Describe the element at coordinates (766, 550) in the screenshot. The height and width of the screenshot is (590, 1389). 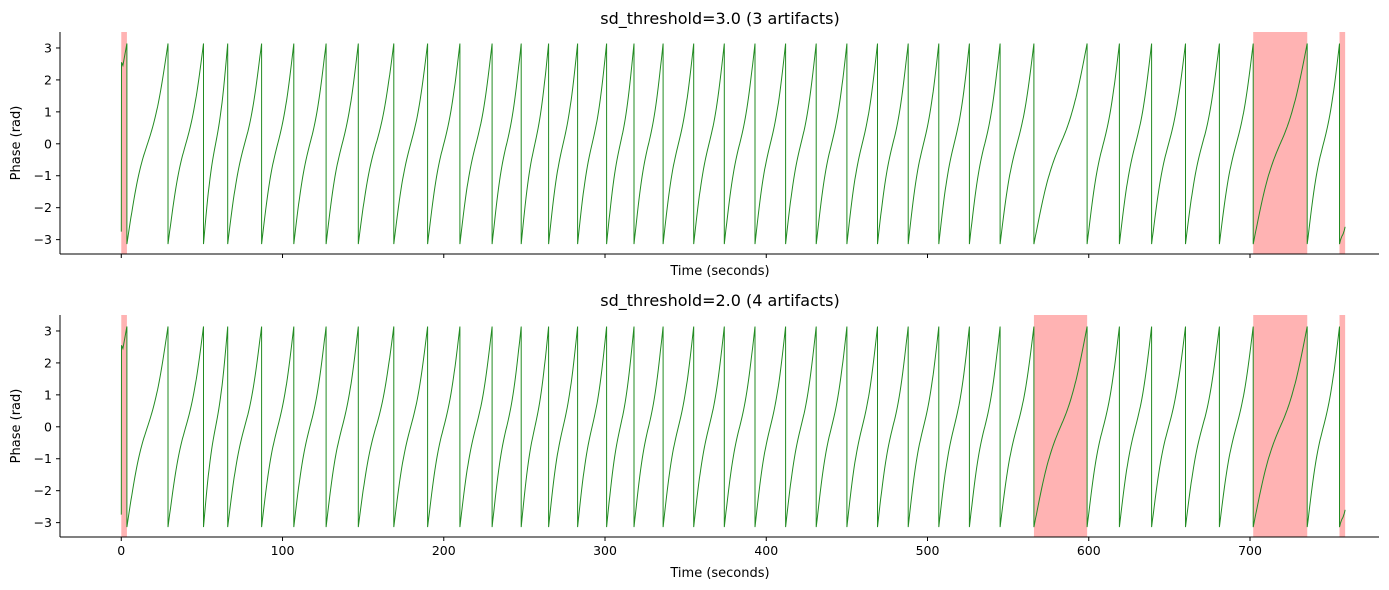
I see `x-tick-label: 400` at that location.